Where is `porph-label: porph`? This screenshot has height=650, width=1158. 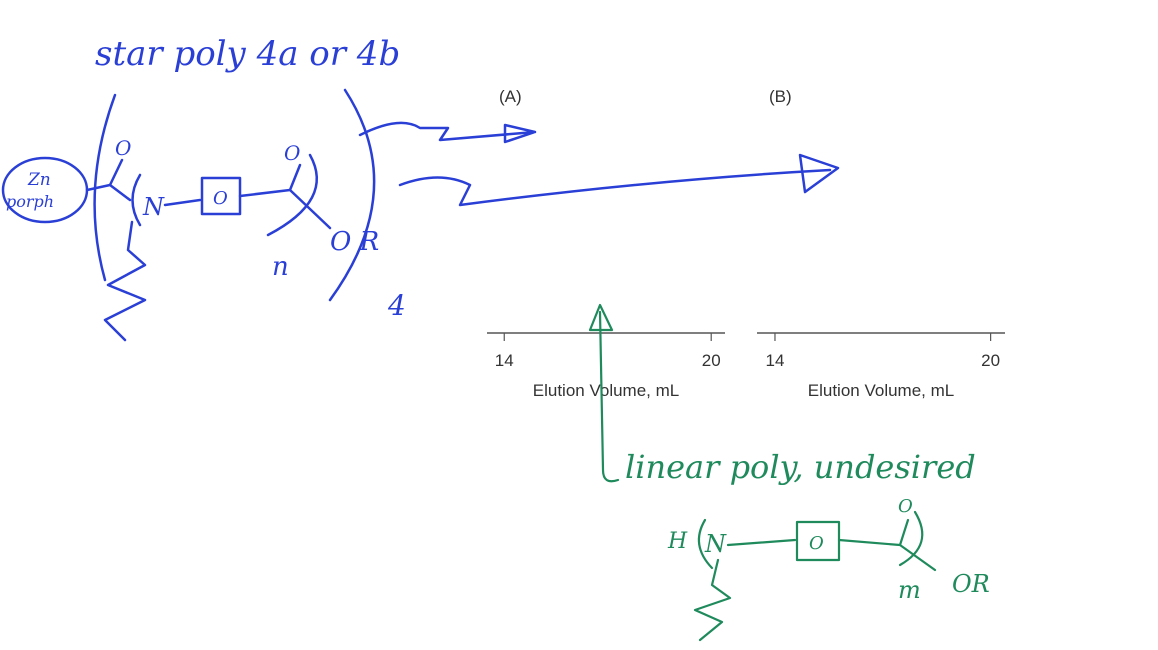 porph-label: porph is located at coordinates (30, 201).